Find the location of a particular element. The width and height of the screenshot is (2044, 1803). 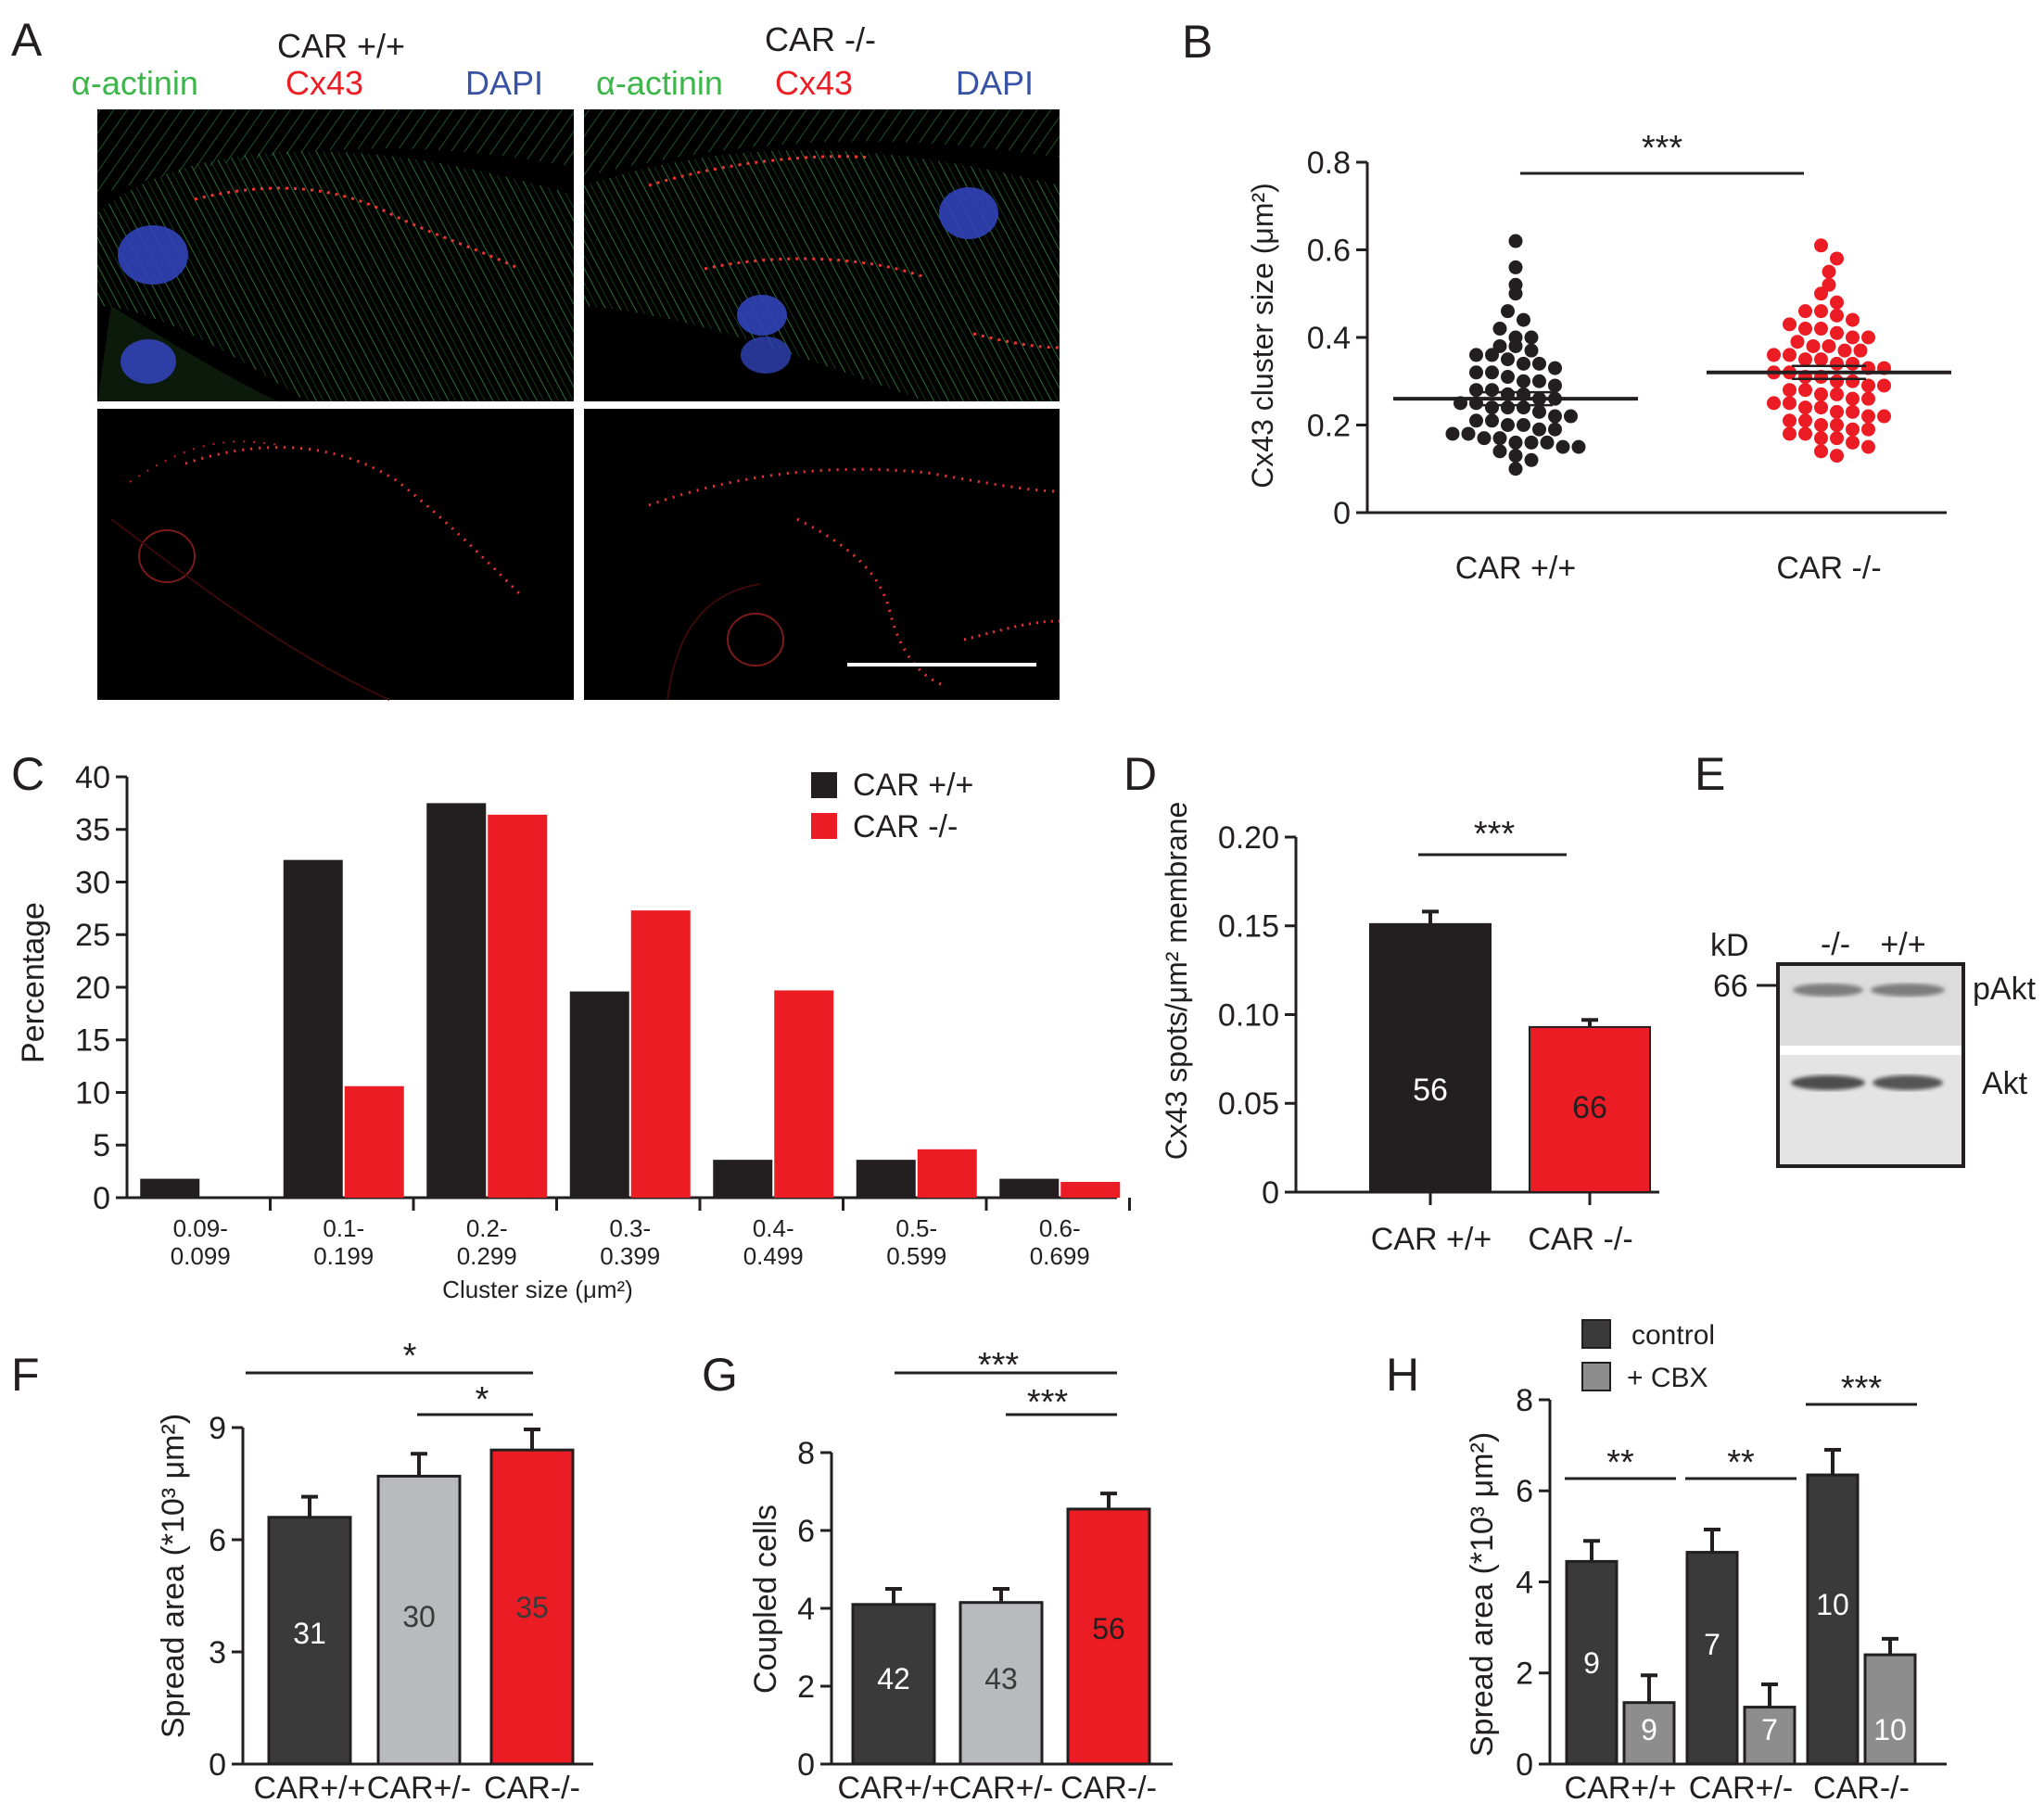

panel-h-ytick-label-4: 8 is located at coordinates (1524, 1400).